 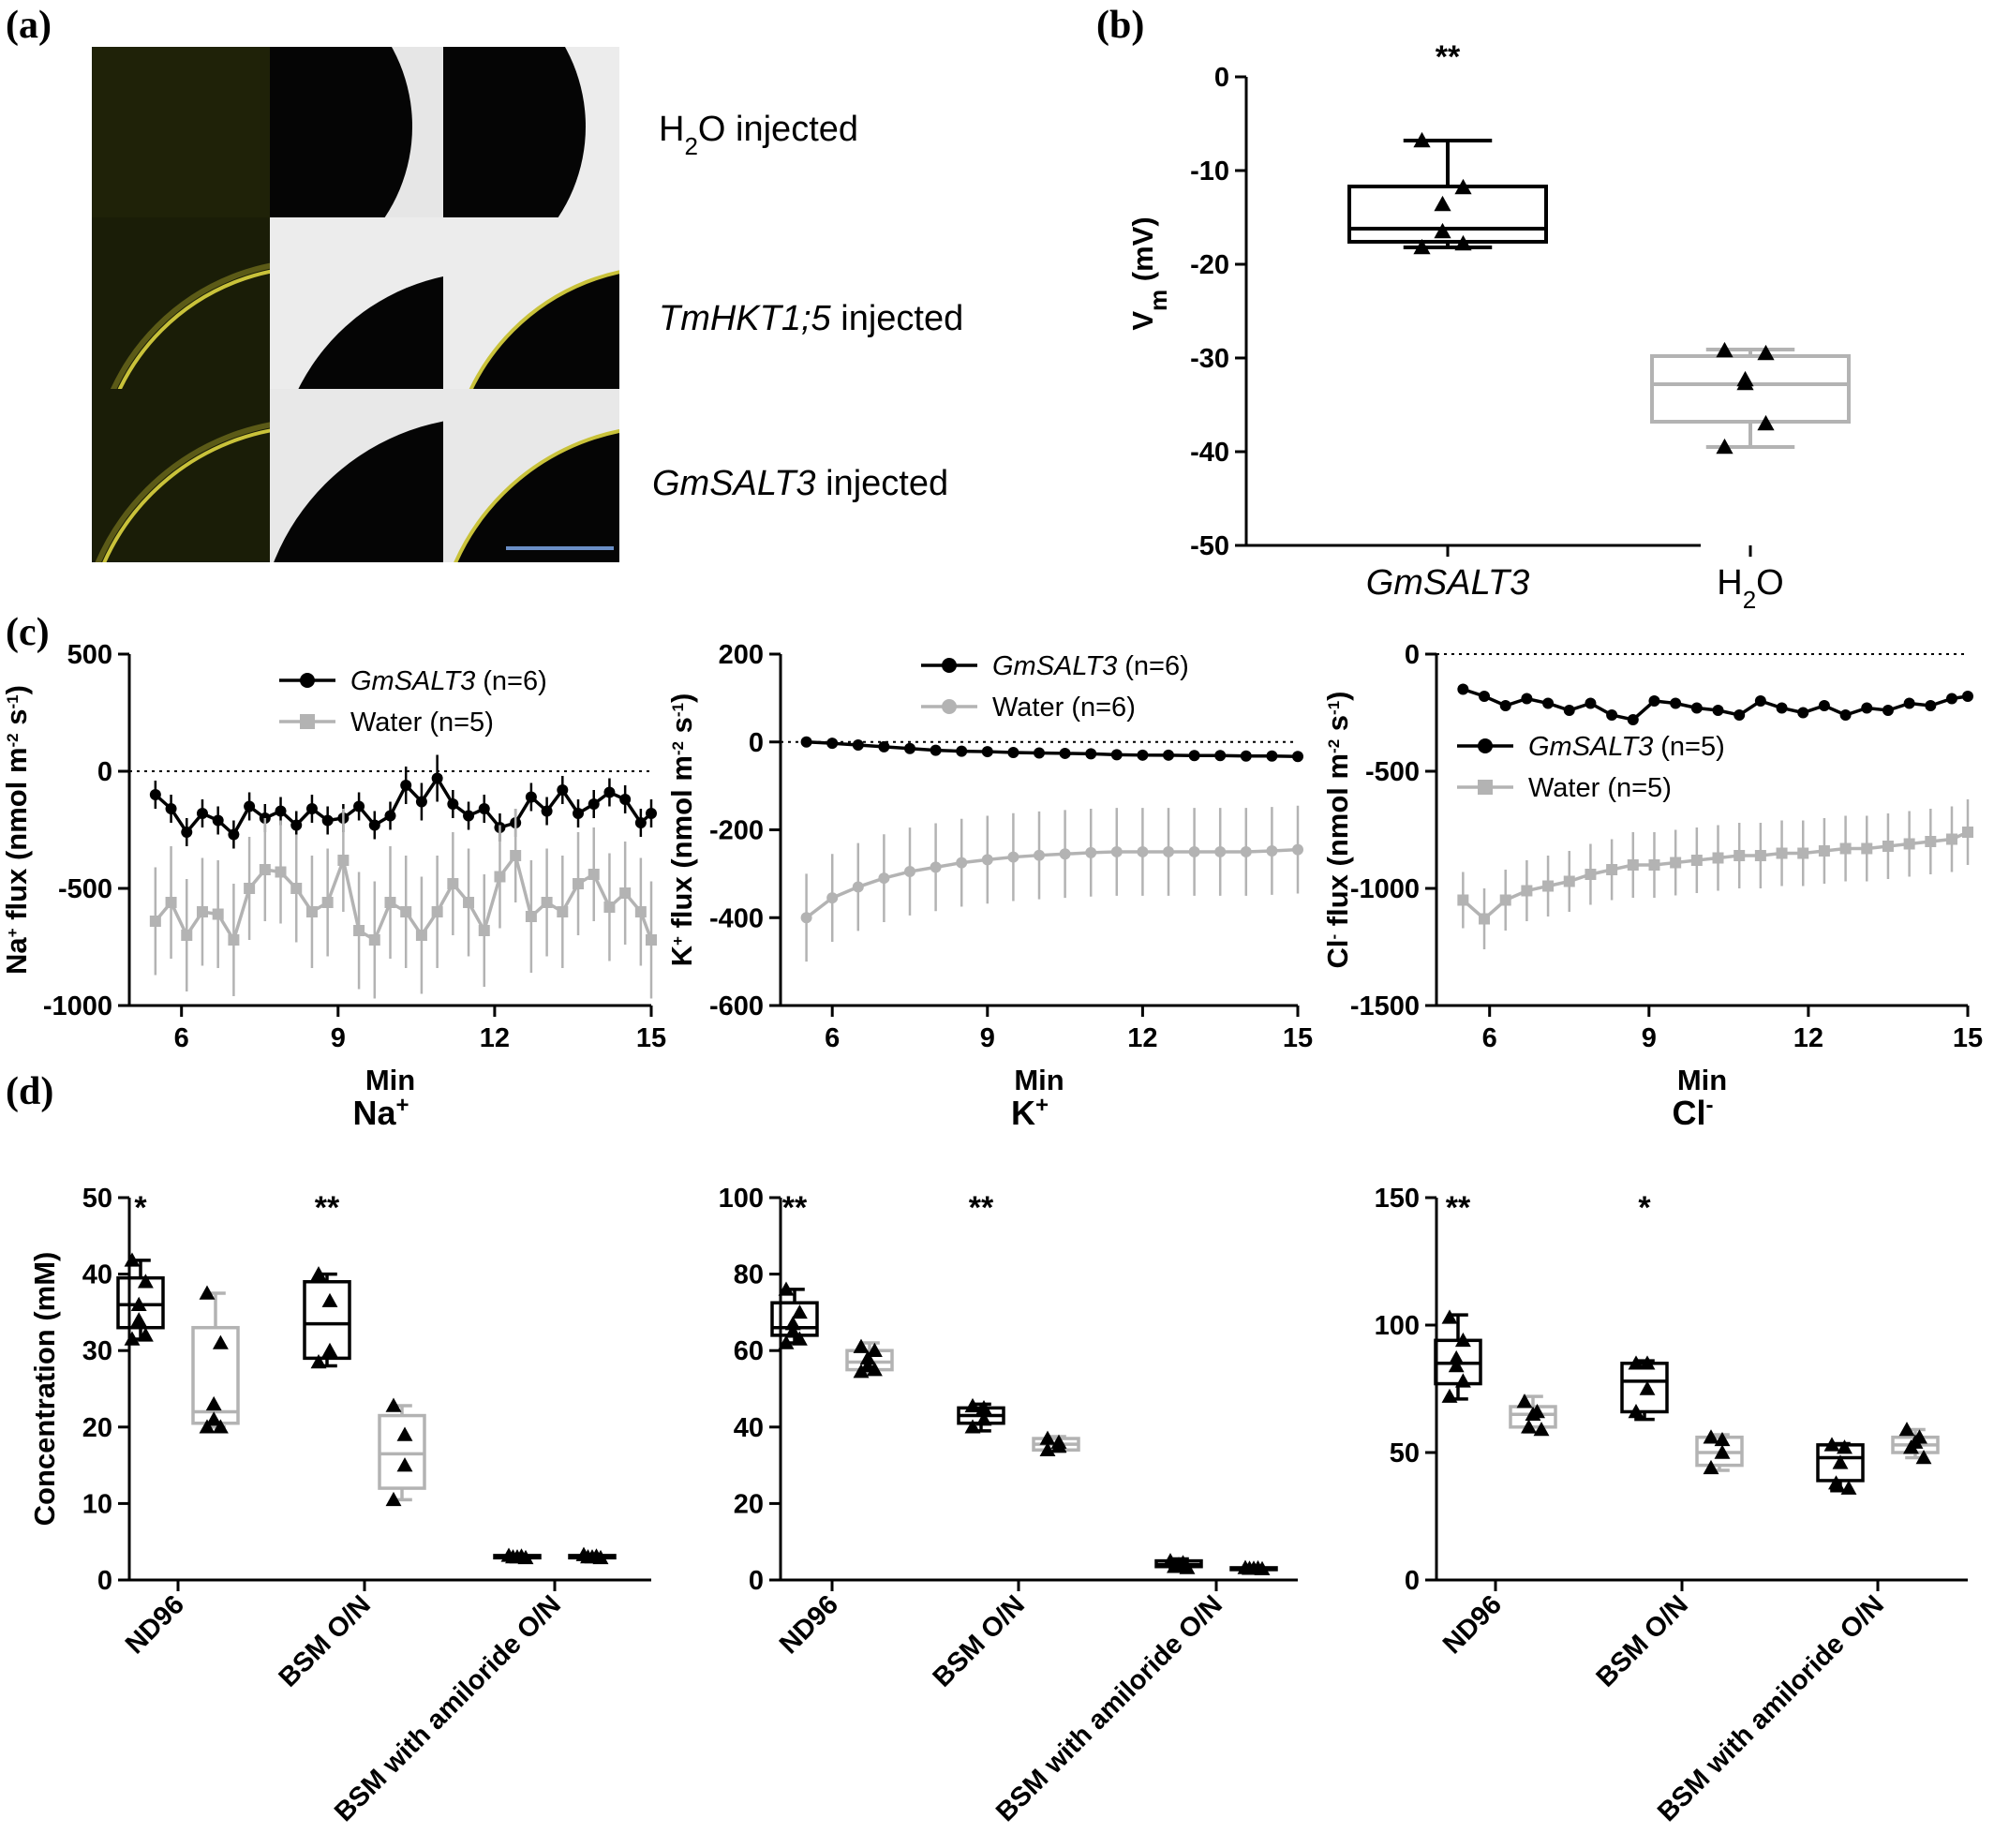 I want to click on x-category-label: BSM O/N, so click(x=979, y=1640).